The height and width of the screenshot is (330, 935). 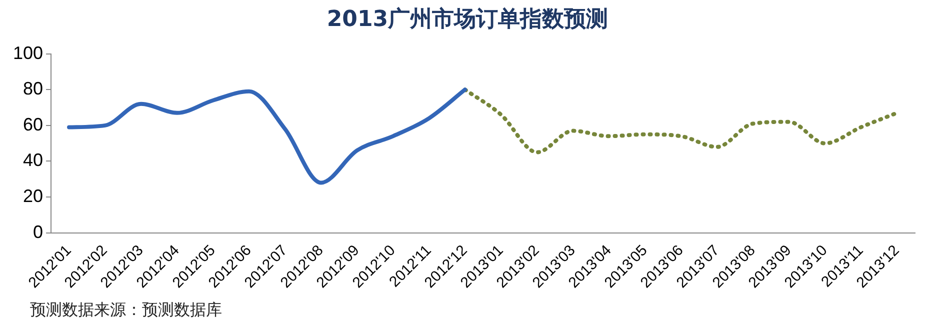 I want to click on y-tick-label: 40, so click(x=33, y=160).